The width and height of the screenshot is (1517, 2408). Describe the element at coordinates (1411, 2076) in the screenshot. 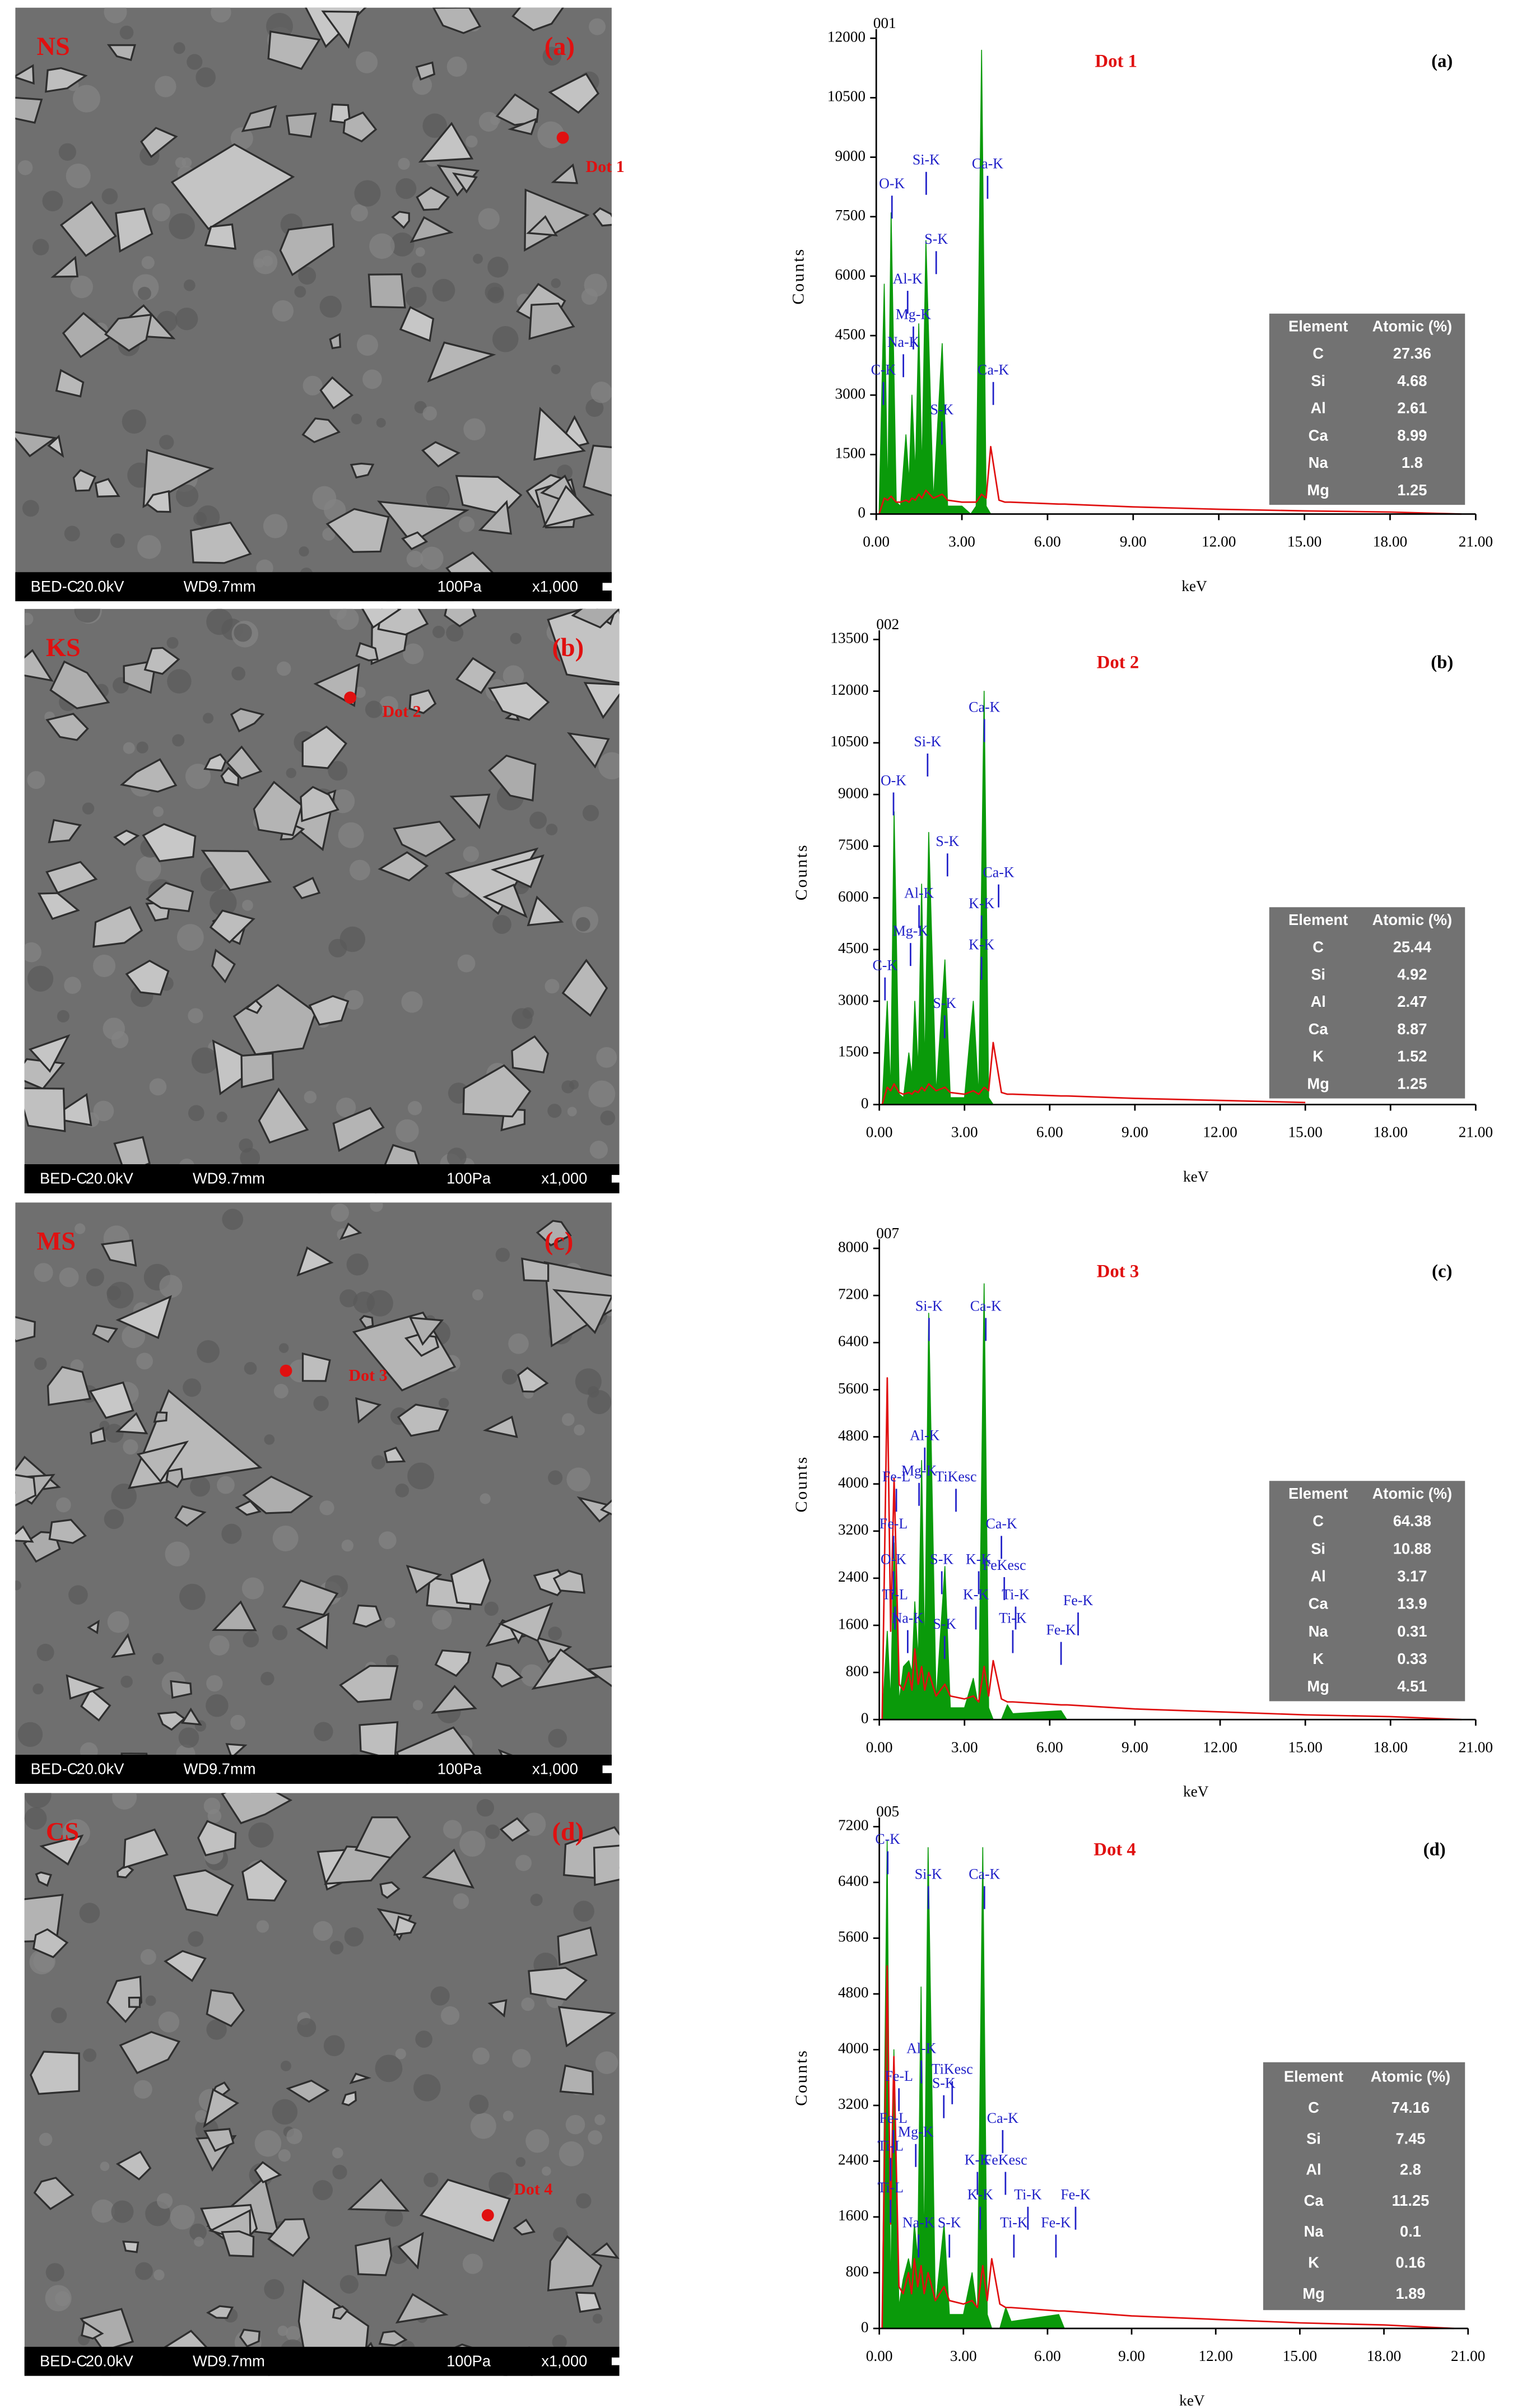

I see `table-header: Atomic (%)` at that location.